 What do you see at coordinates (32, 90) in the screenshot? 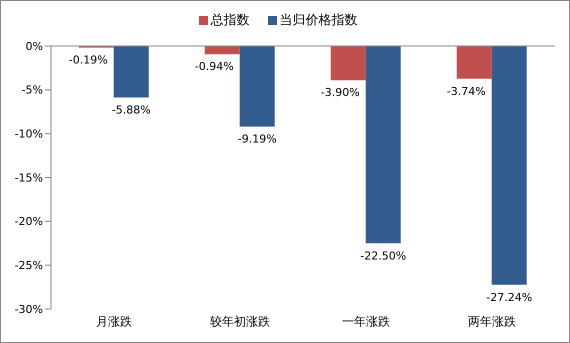
I see `y-tick-label: -5%` at bounding box center [32, 90].